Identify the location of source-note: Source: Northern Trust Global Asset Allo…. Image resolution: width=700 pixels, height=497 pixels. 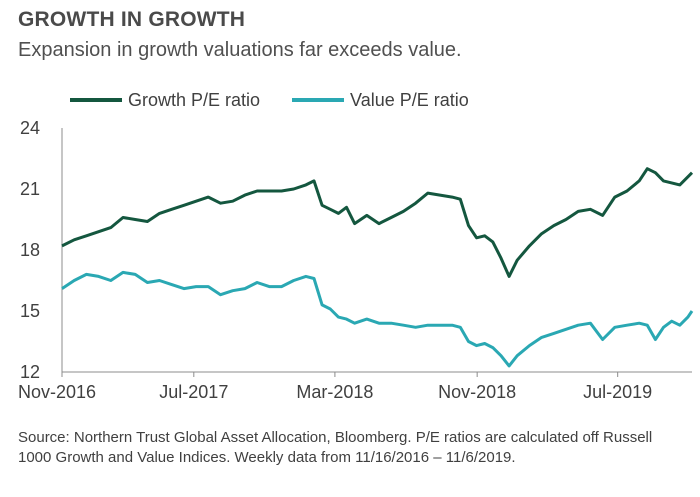
(335, 447).